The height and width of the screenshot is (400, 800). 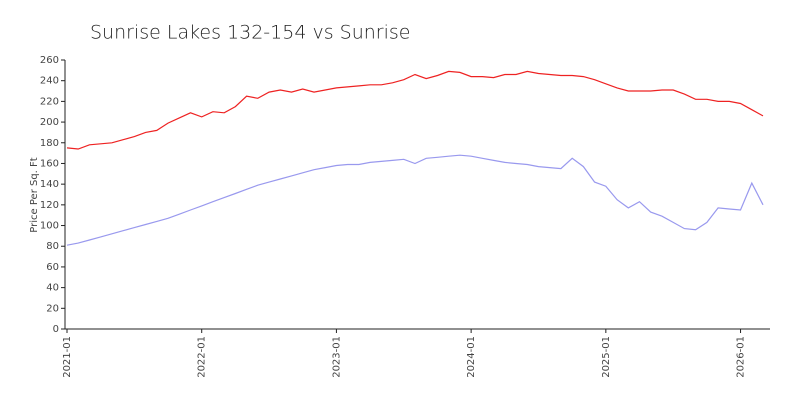 I want to click on y-tick-label: 40, so click(x=52, y=288).